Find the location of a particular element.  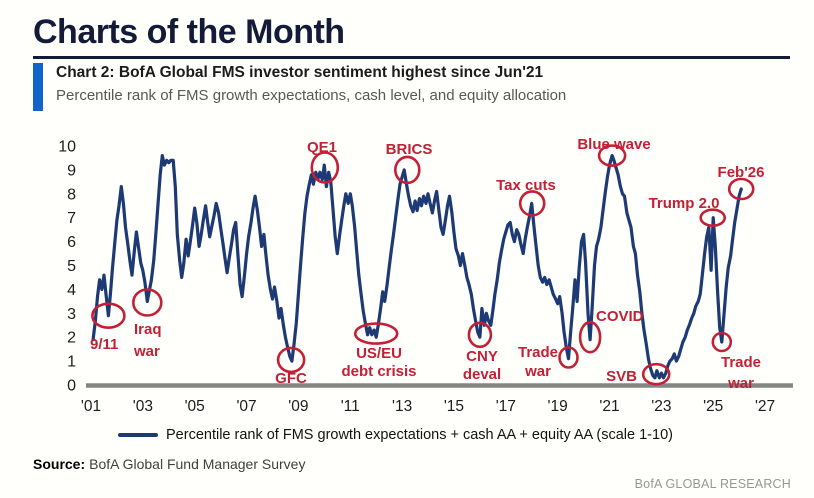

x-tick-label-2017: '17 is located at coordinates (506, 406).